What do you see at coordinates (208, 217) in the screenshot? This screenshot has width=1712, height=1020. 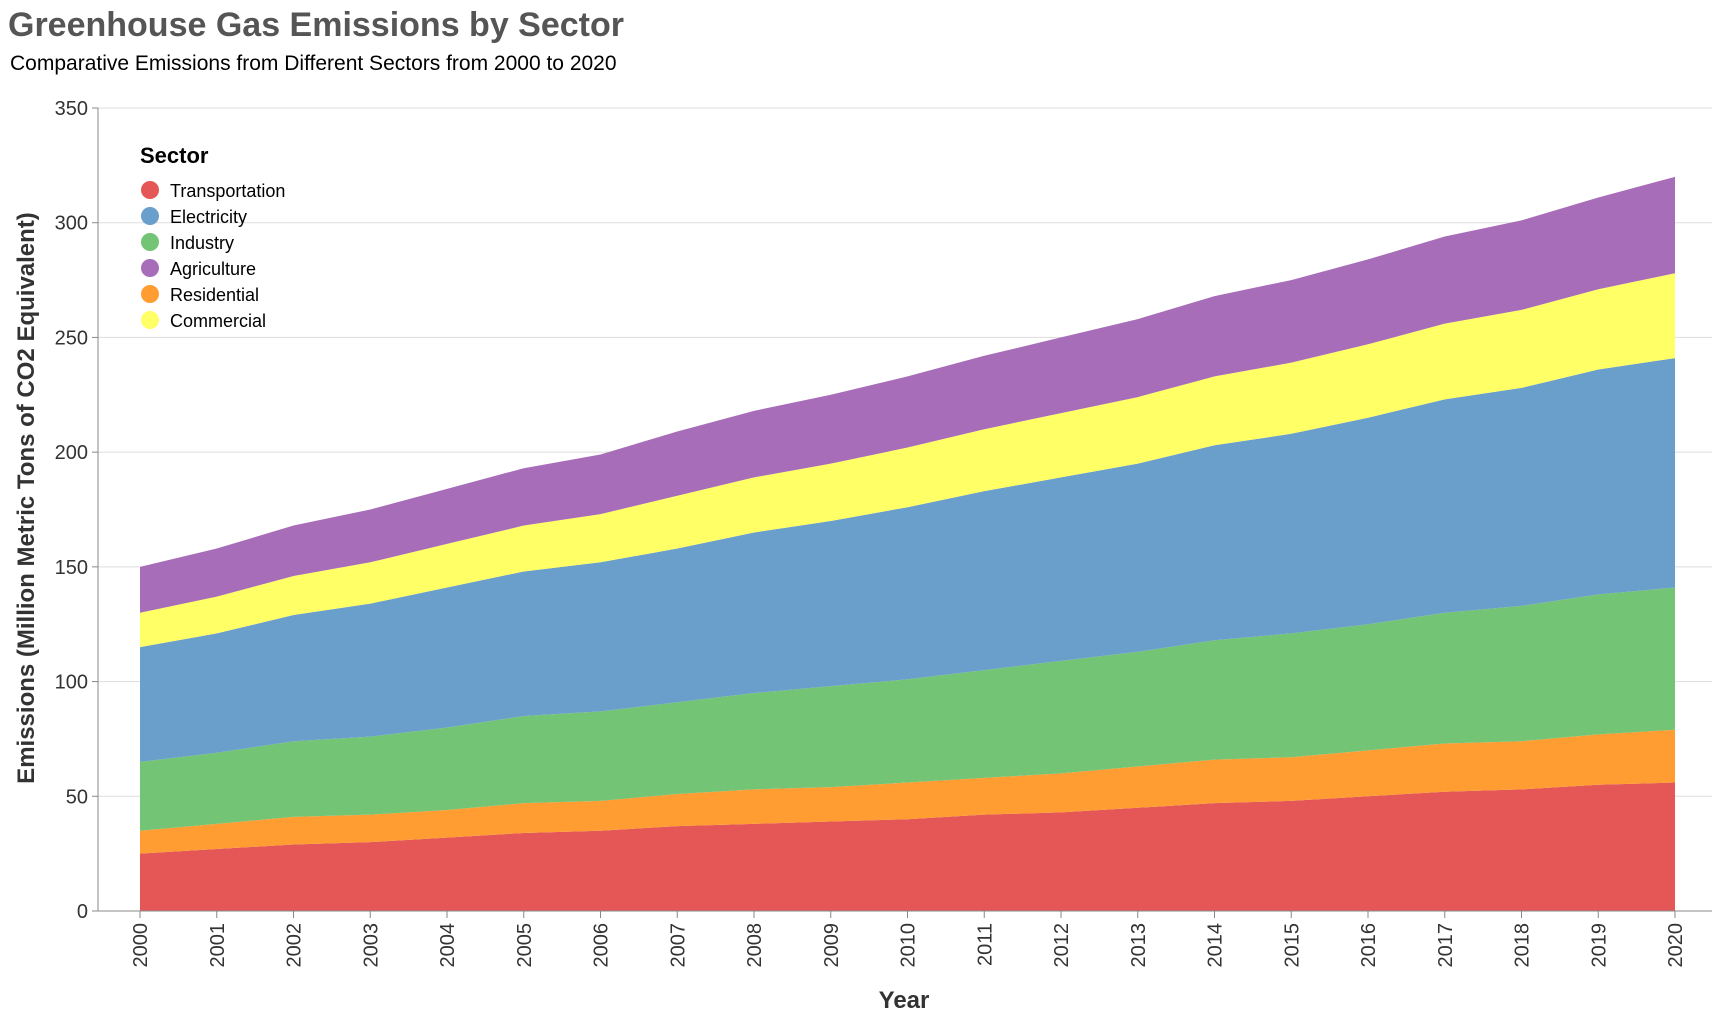 I see `legend-label-electricity: Electricity` at bounding box center [208, 217].